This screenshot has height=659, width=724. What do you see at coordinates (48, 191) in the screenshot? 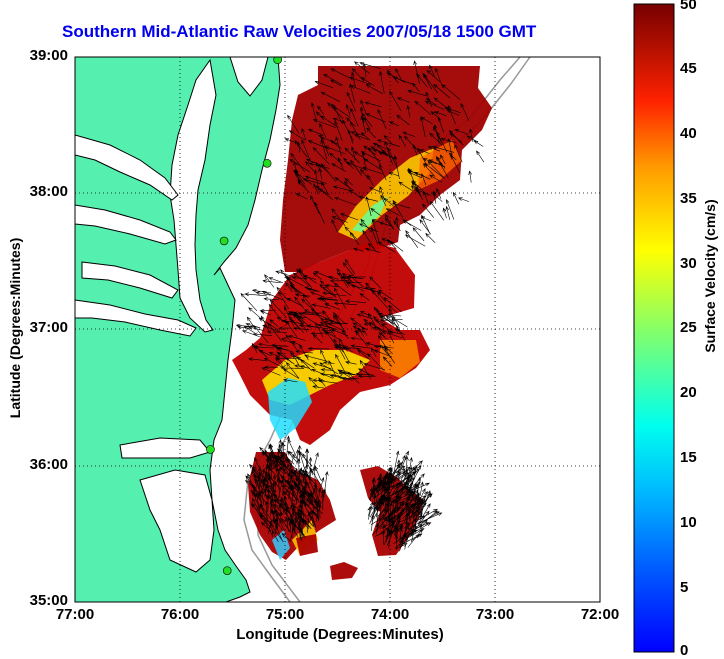
I see `ytick-label: 38:00` at bounding box center [48, 191].